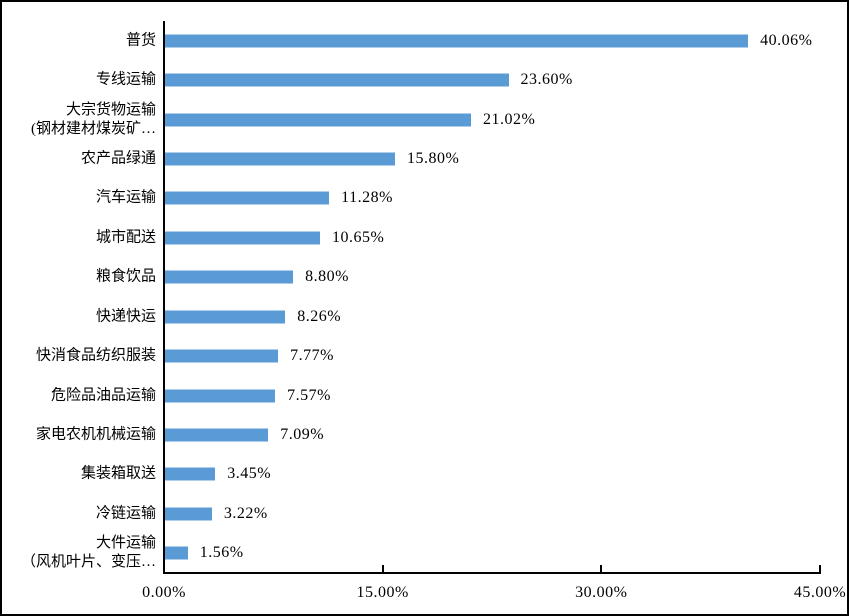  What do you see at coordinates (125, 237) in the screenshot?
I see `category-label: 城市配送` at bounding box center [125, 237].